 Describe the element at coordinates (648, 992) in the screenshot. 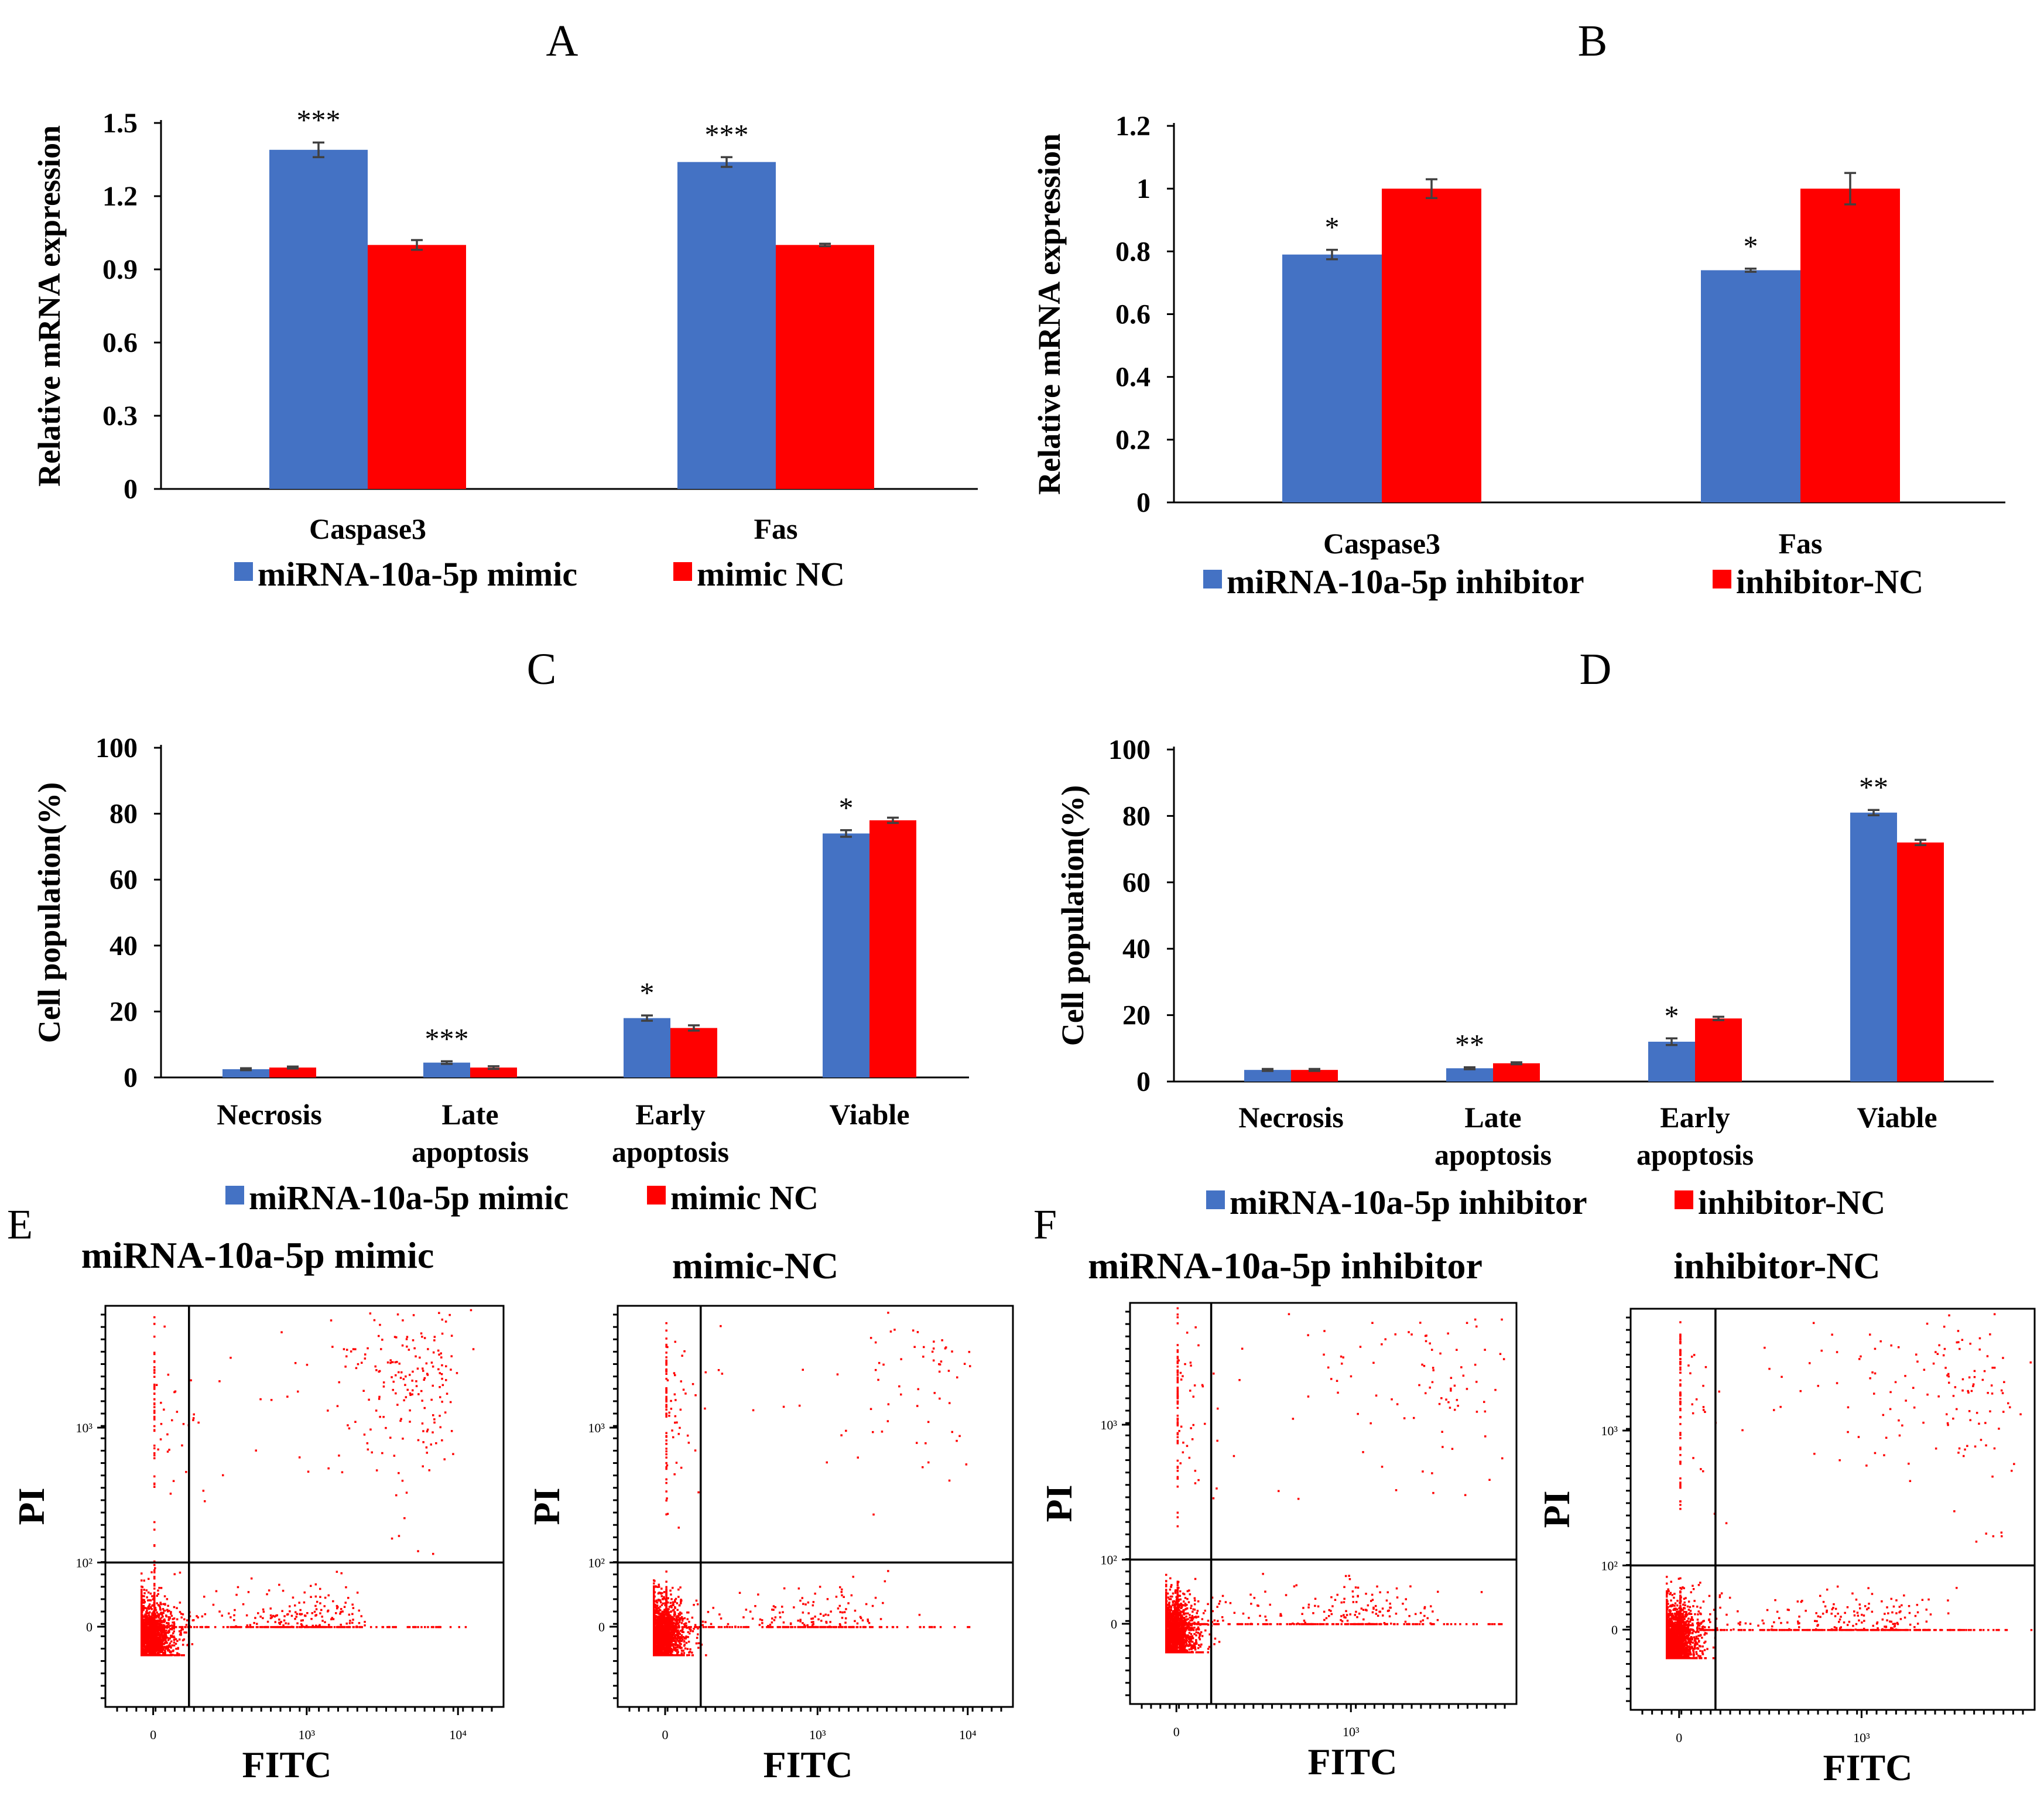

I see `significance-marker: *` at that location.